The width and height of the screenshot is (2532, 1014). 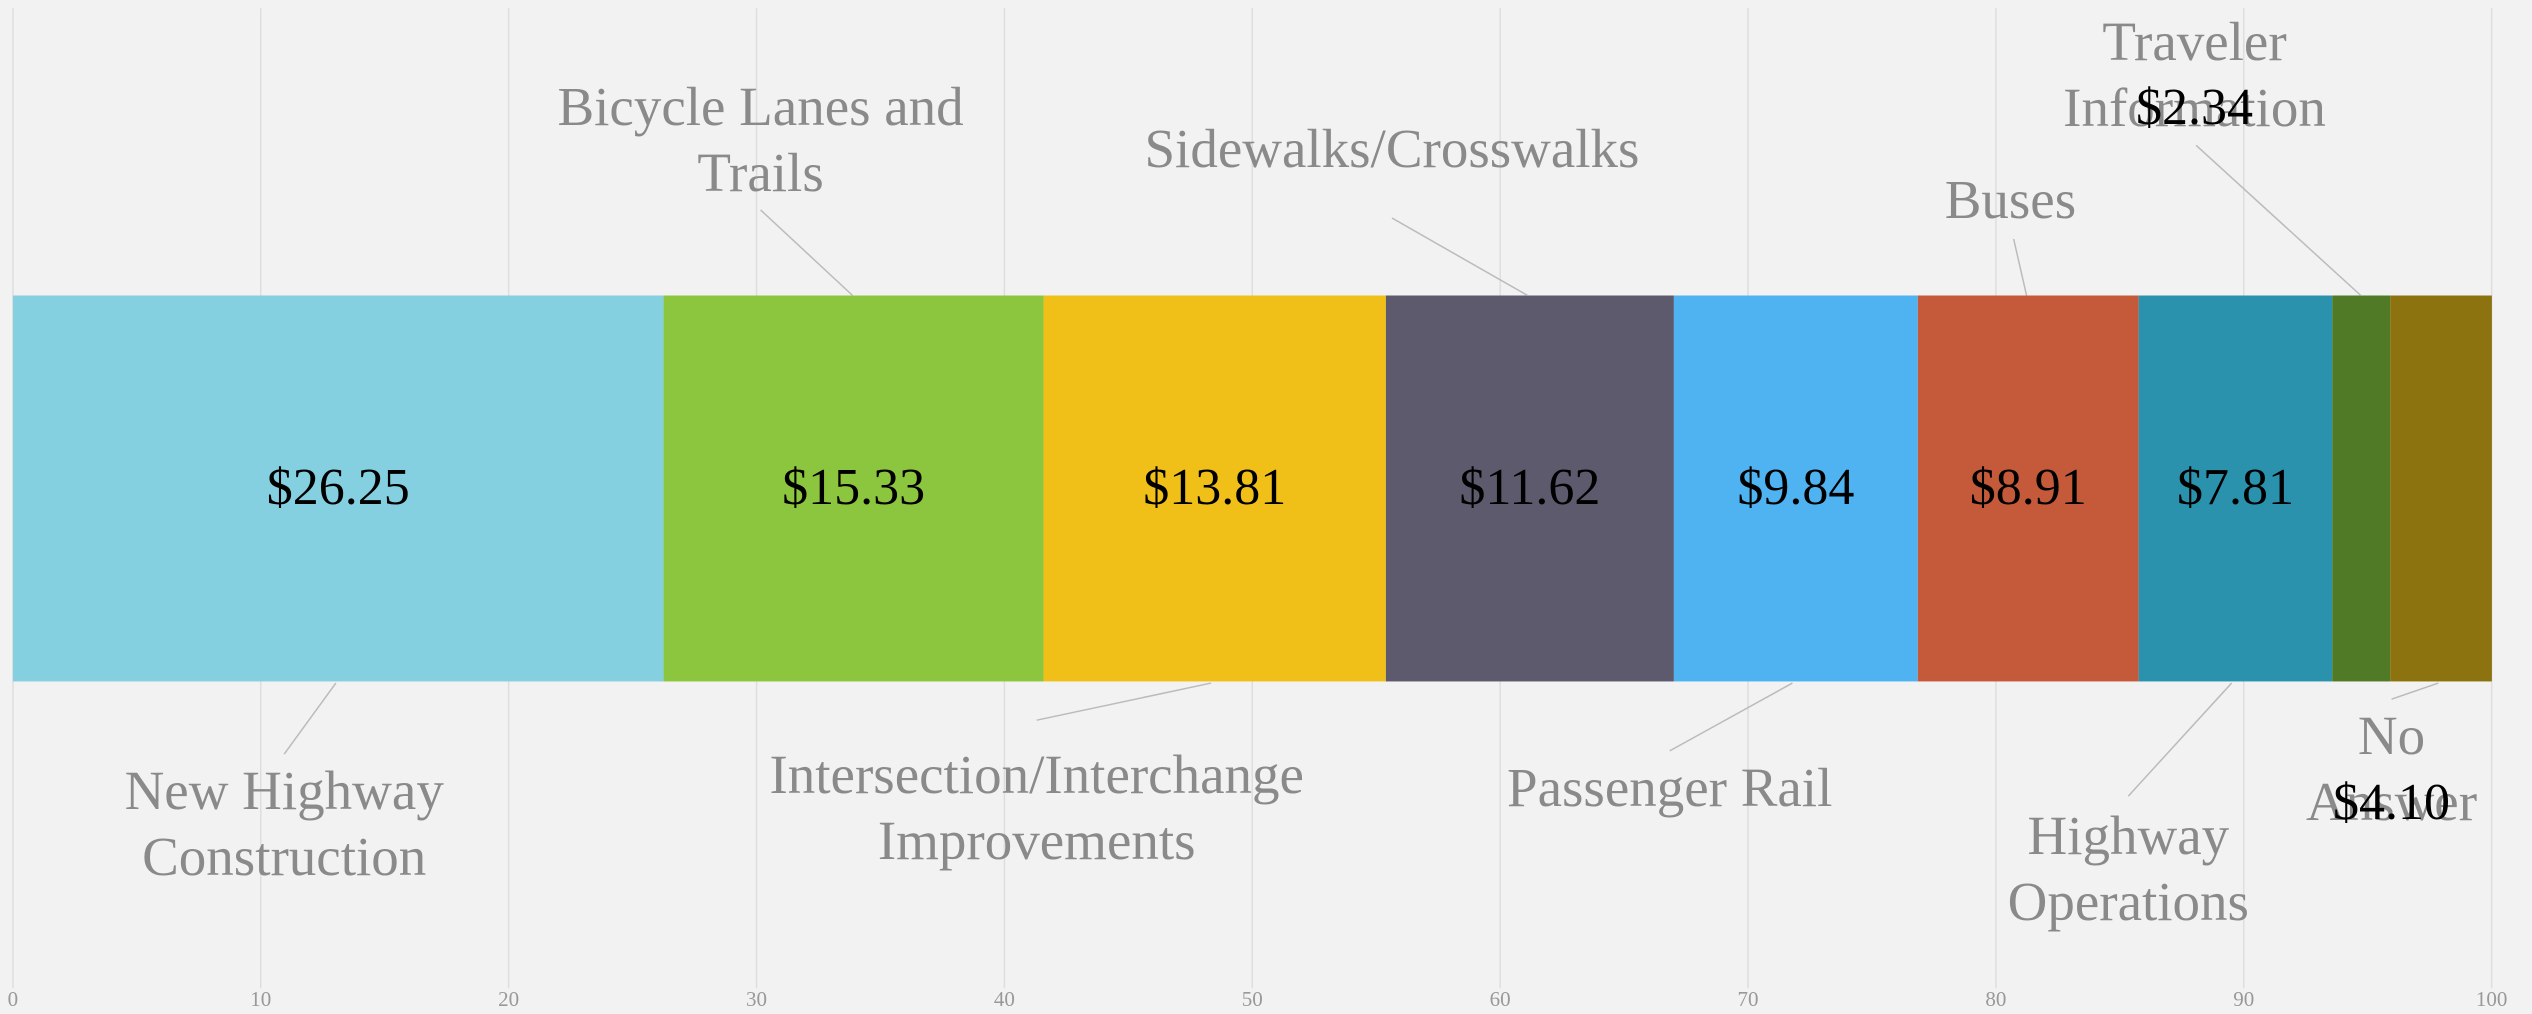 I want to click on value-label: $9.84, so click(x=1796, y=488).